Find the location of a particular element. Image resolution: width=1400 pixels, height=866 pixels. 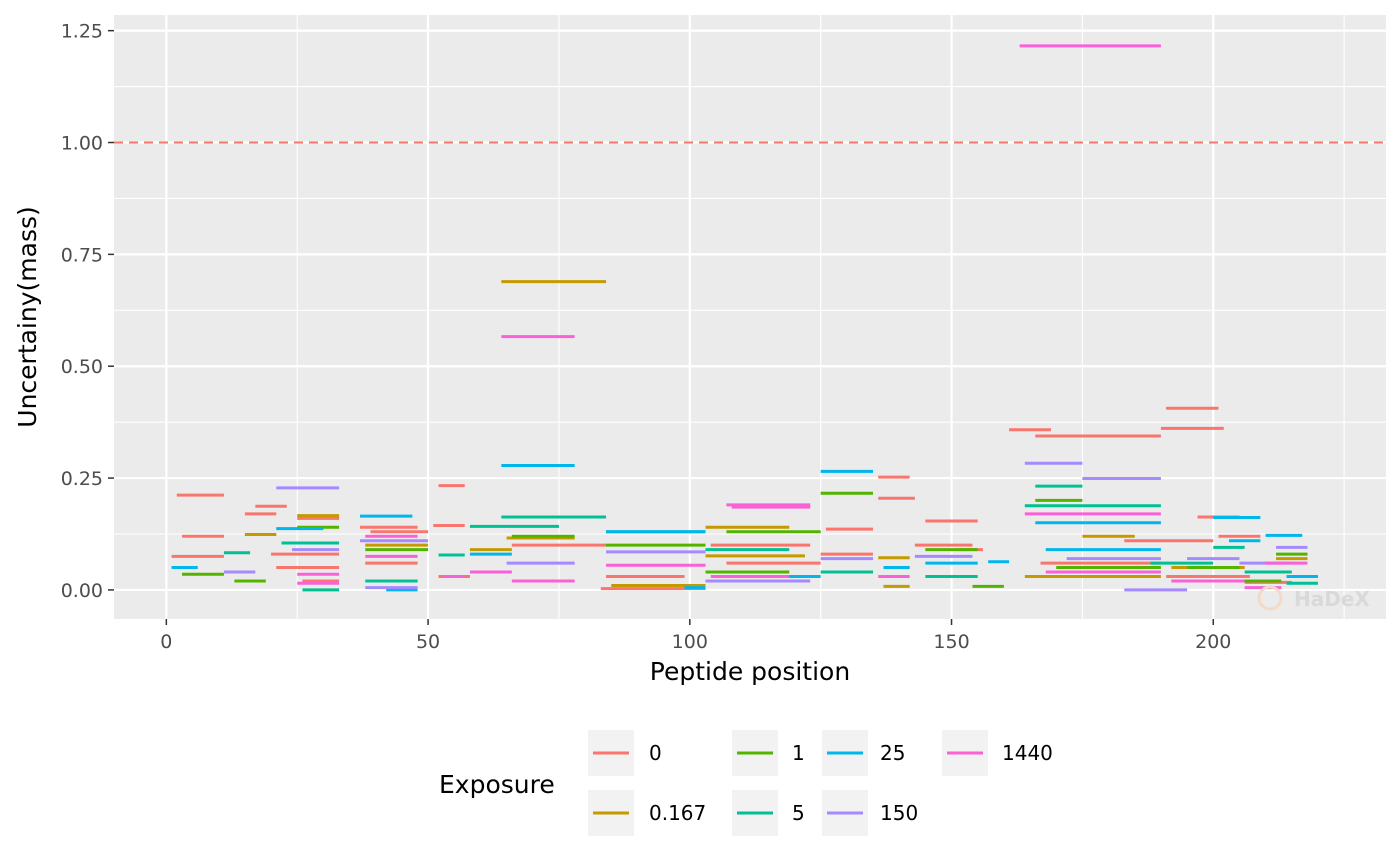

legend-label: 1440 is located at coordinates (1027, 753).